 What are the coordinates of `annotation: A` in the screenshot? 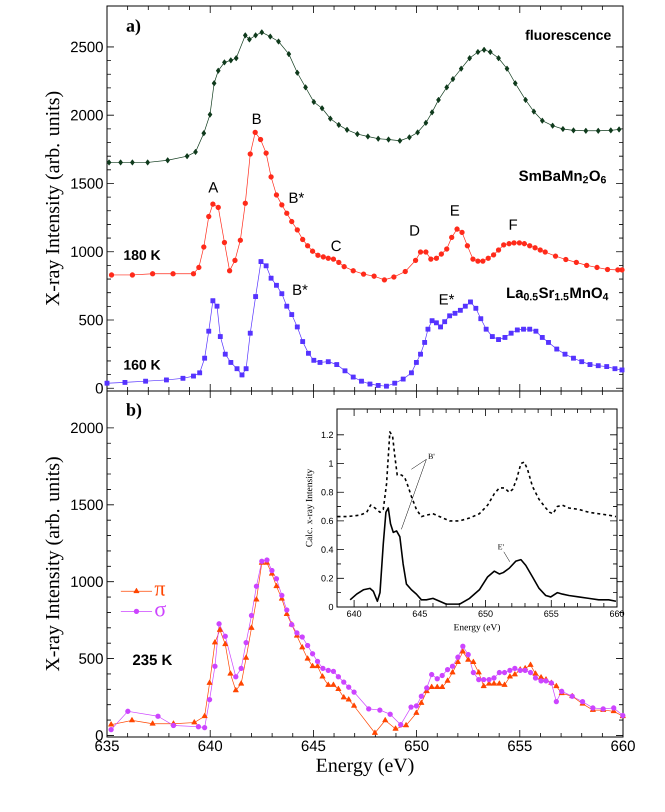 It's located at (213, 187).